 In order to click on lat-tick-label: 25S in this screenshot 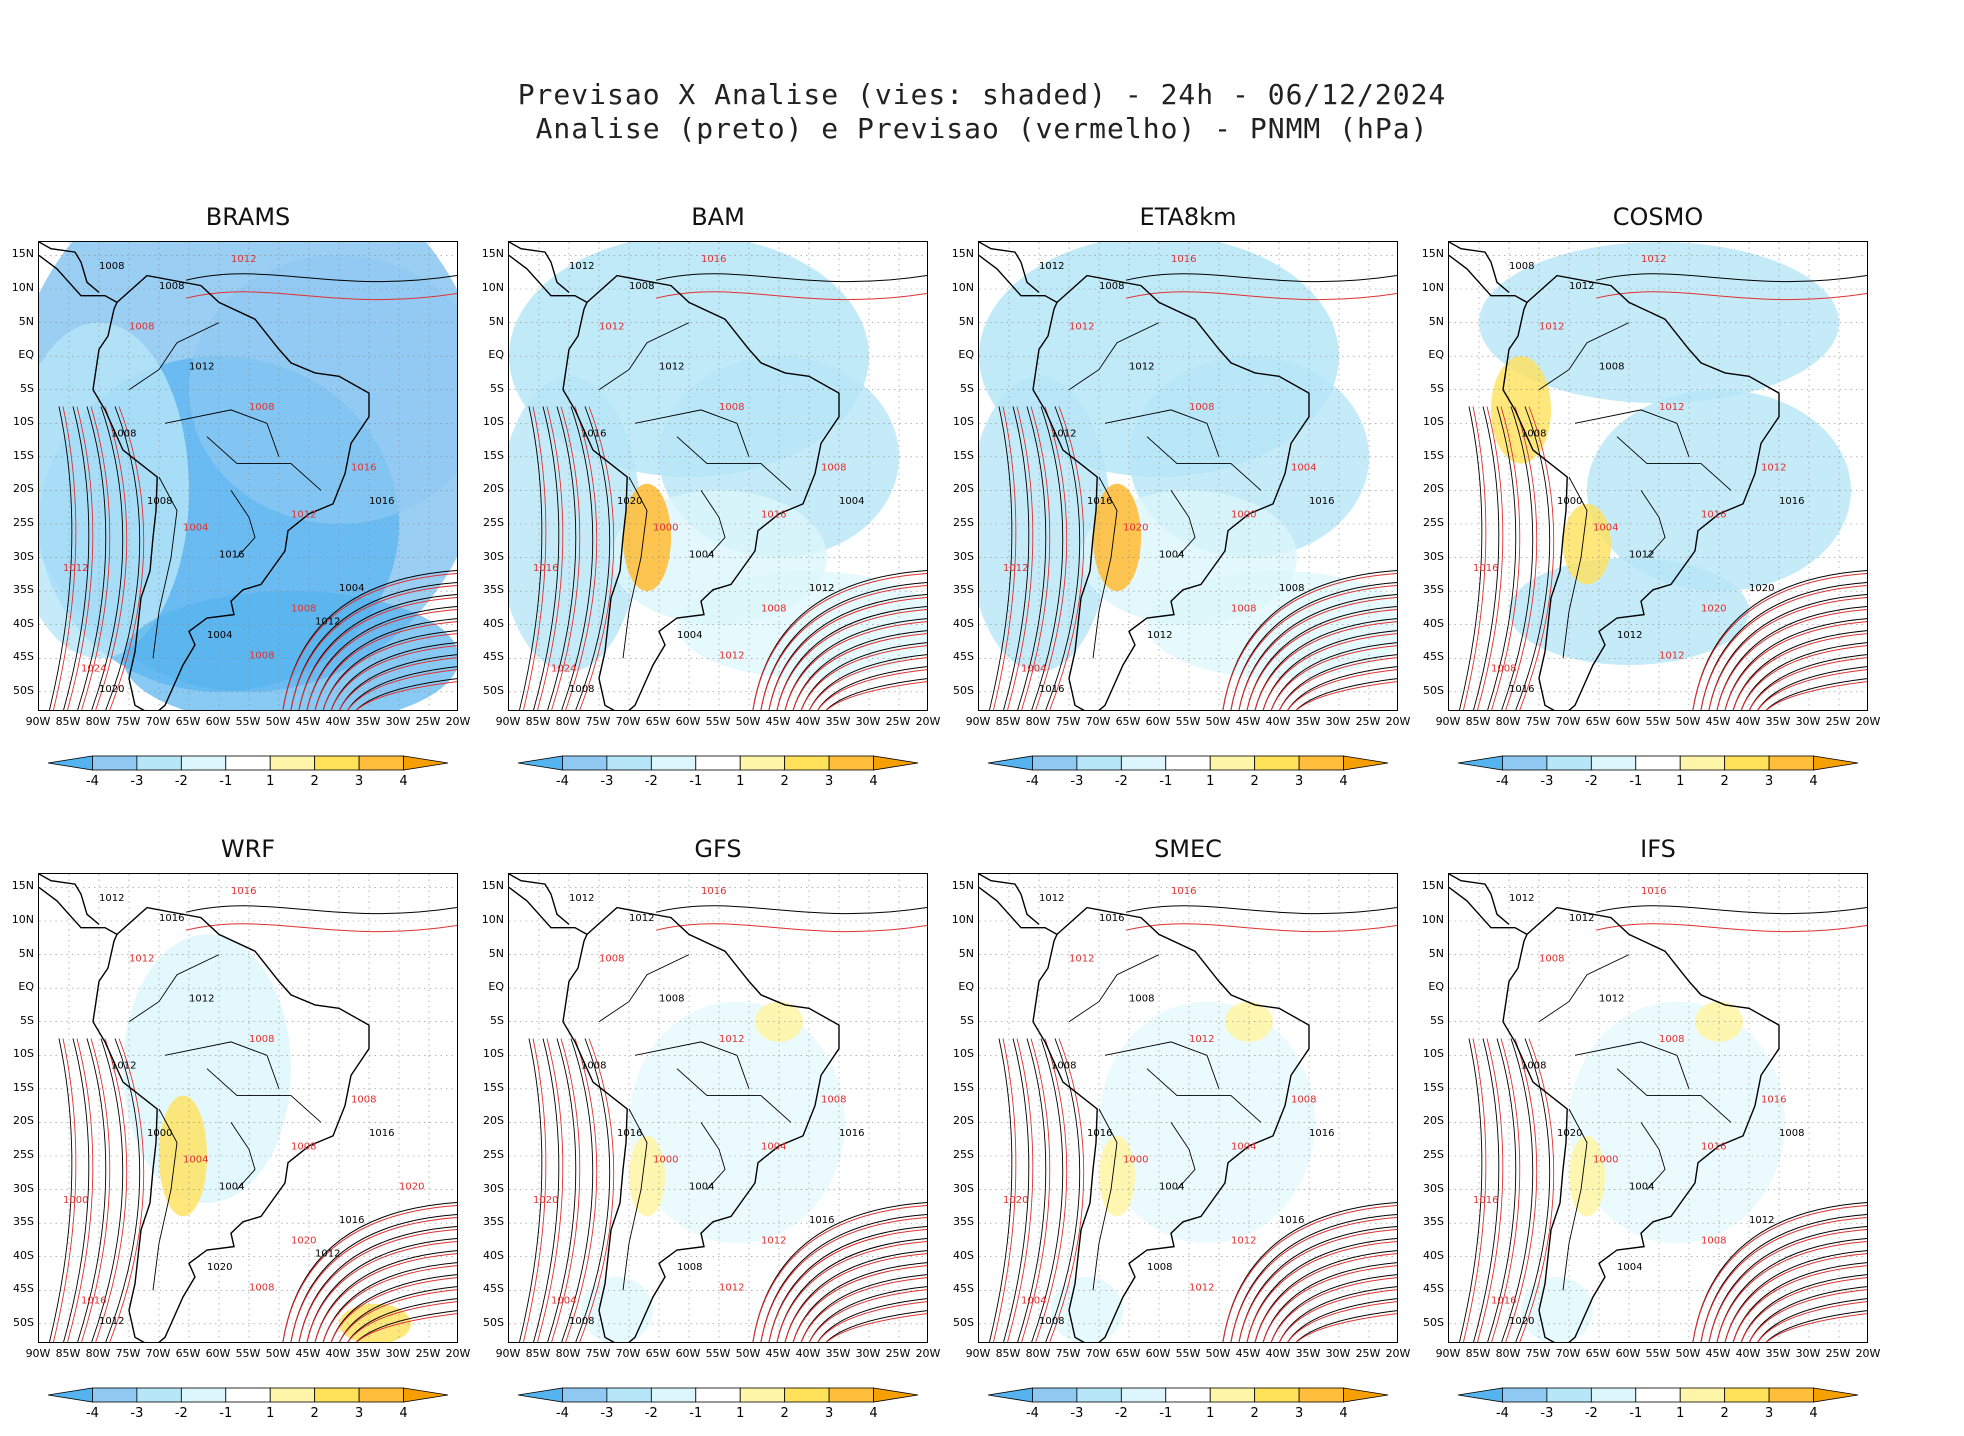, I will do `click(963, 522)`.